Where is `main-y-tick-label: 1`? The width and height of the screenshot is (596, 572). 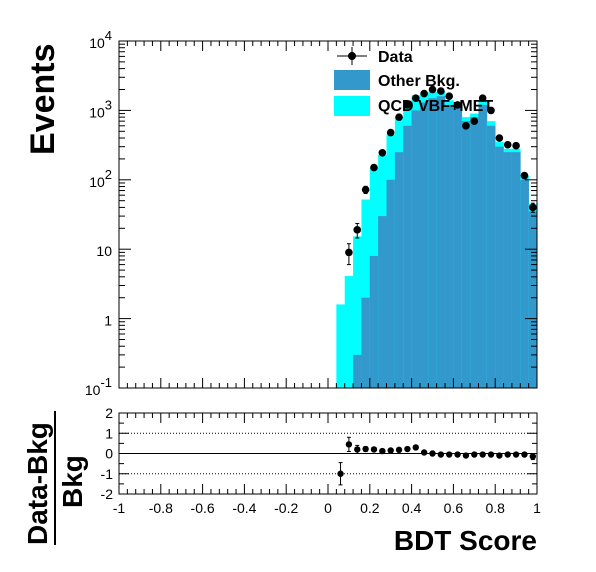
main-y-tick-label: 1 is located at coordinates (108, 321).